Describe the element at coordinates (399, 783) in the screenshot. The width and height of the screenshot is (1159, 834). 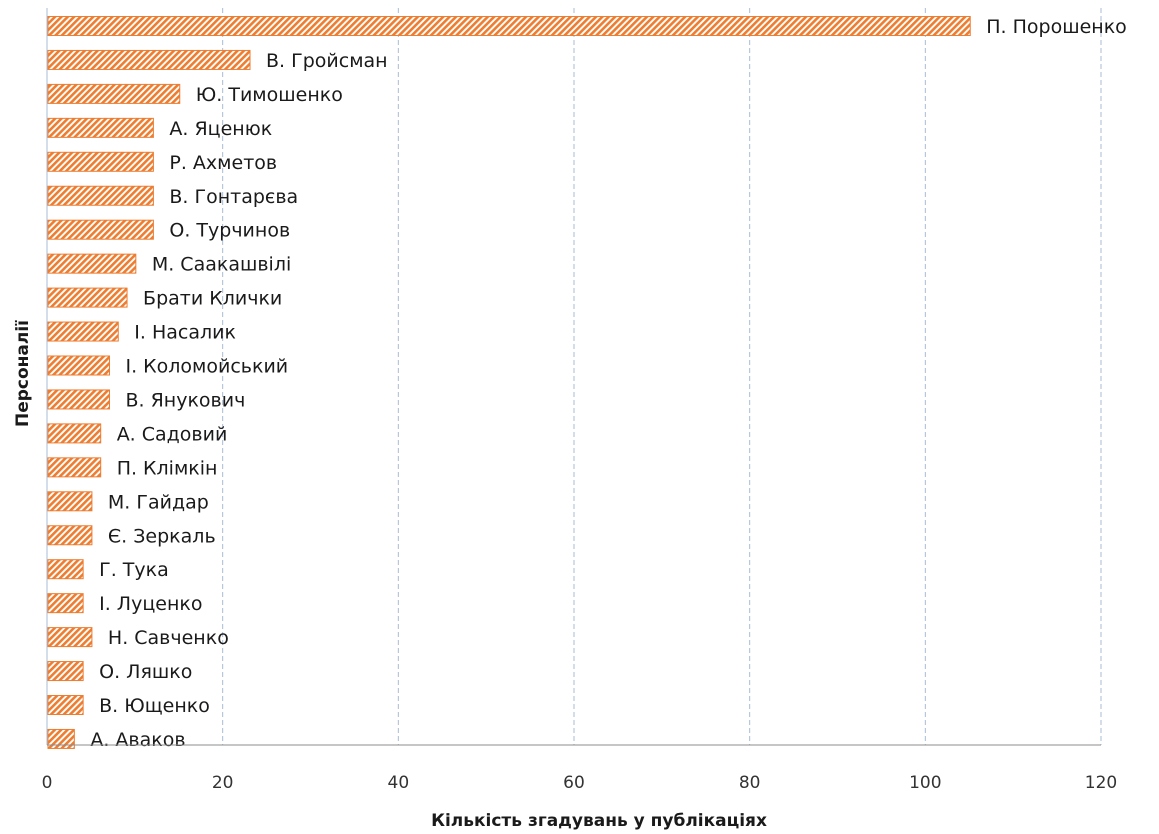
I see `x-tick-label: 40` at that location.